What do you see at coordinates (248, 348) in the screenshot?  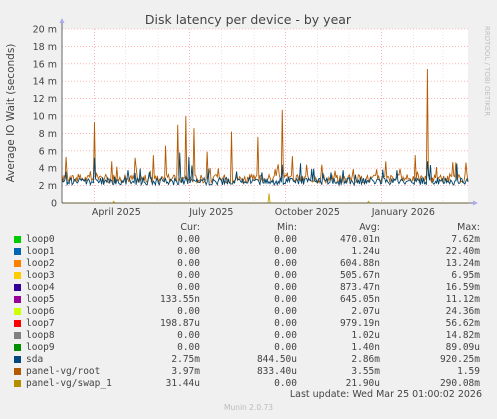 I see `legend-row: loop9 0.00 0.00 1.40n 89.09u` at bounding box center [248, 348].